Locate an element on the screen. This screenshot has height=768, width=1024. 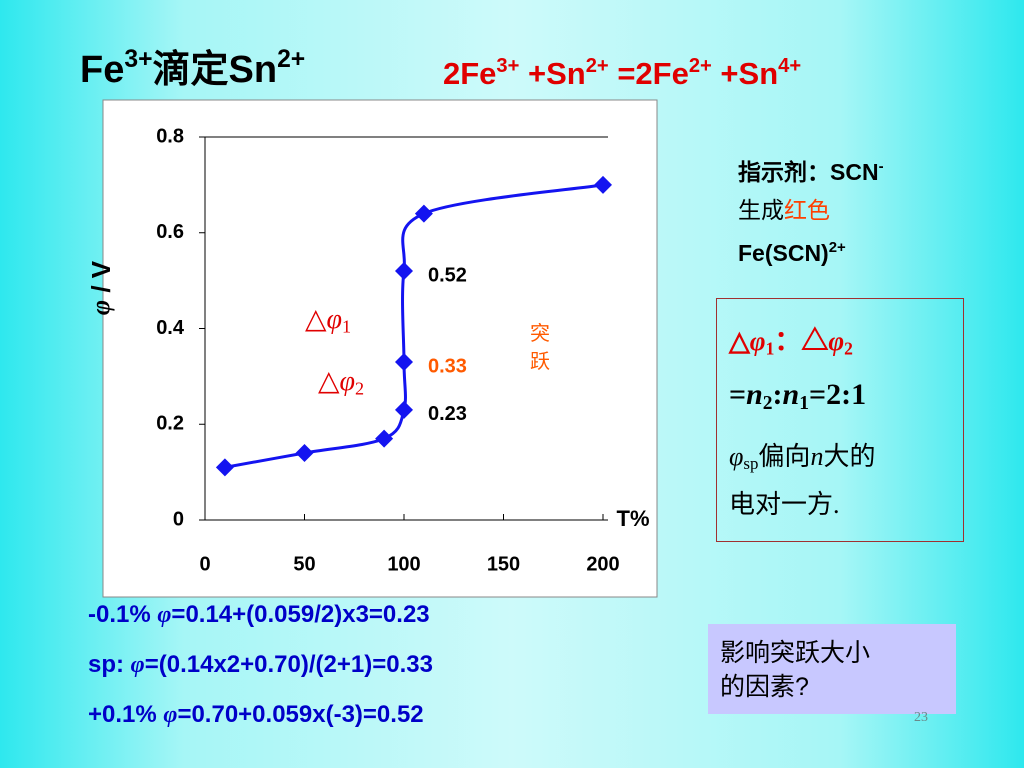
question-line: 的因素? is located at coordinates (764, 687).